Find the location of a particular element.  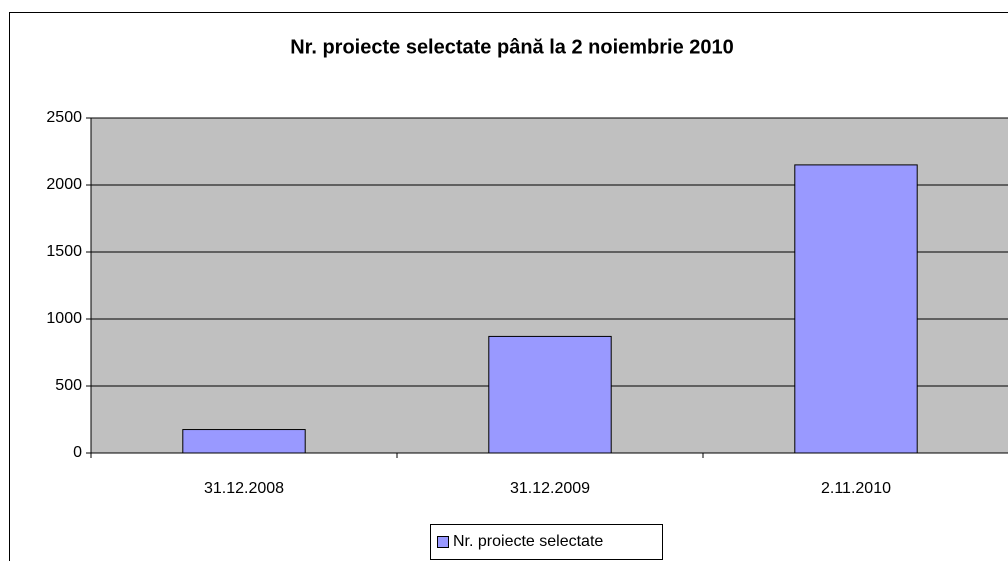

y-tick-label: 1000 is located at coordinates (64, 318).